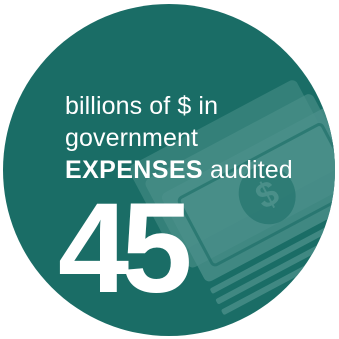 The image size is (339, 339). I want to click on caption-line-2: government, so click(132, 138).